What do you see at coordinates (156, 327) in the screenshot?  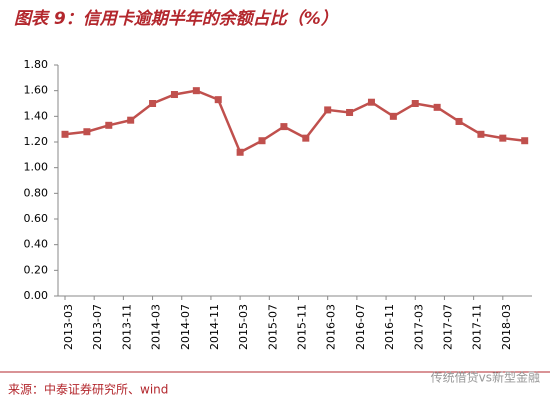 I see `x-tick-label: 2014-03` at bounding box center [156, 327].